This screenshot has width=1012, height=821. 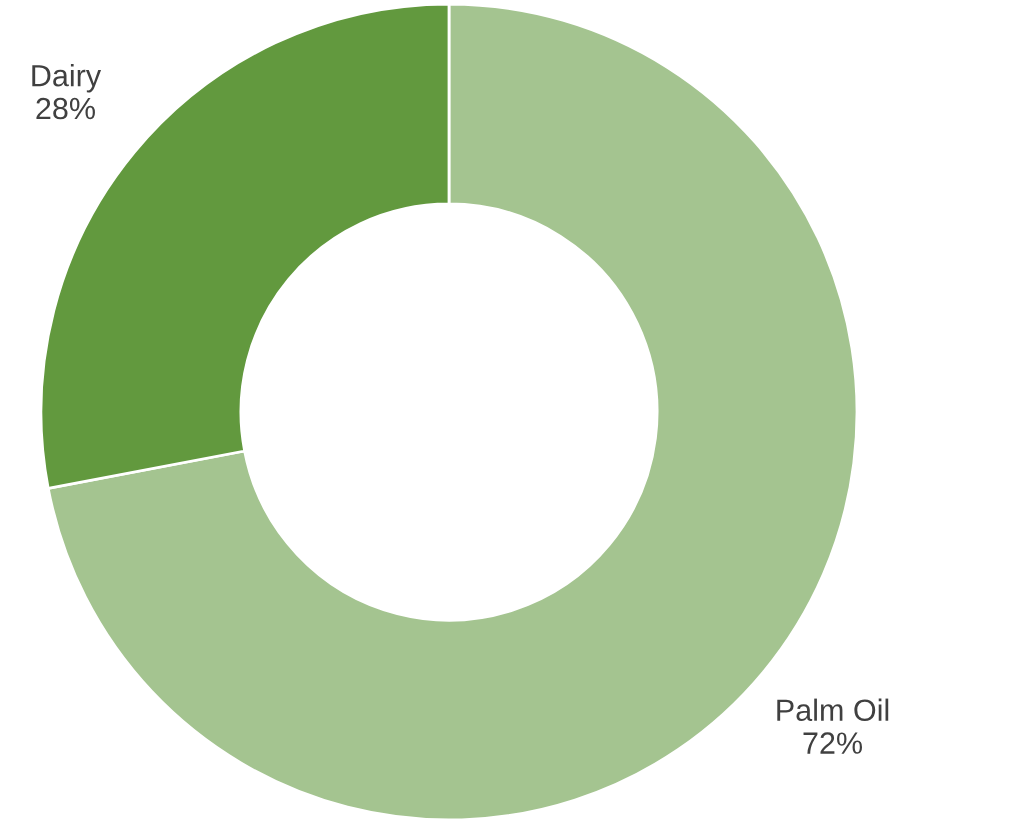 I want to click on slice-label: Dairy, so click(x=67, y=78).